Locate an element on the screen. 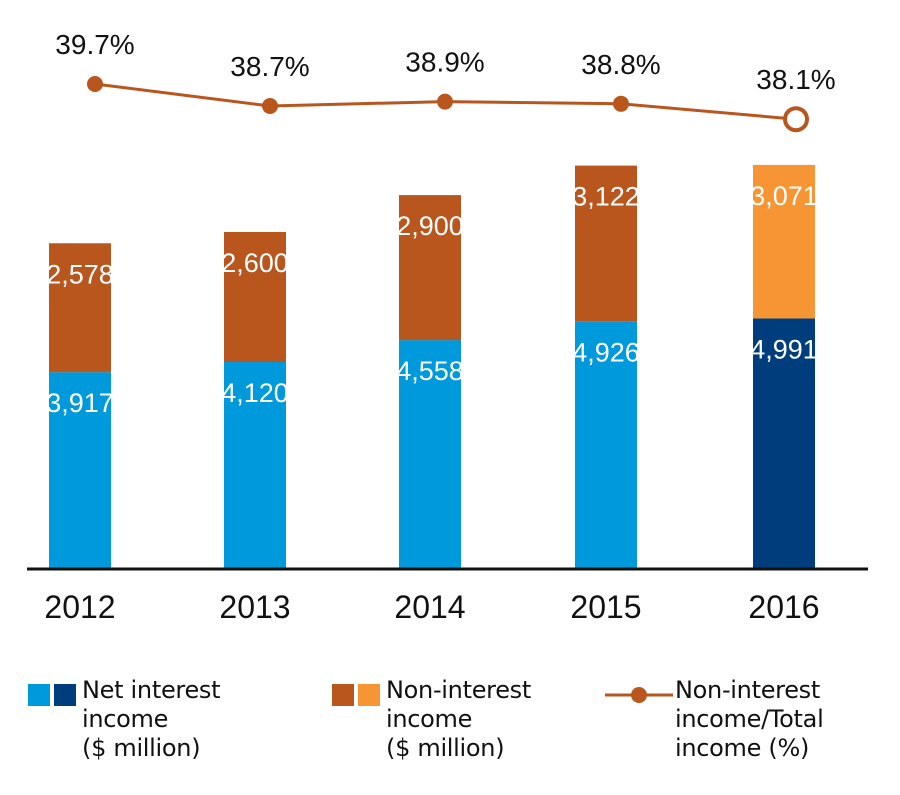 The height and width of the screenshot is (795, 900). ratio-label-2015: 38.8% is located at coordinates (620, 64).